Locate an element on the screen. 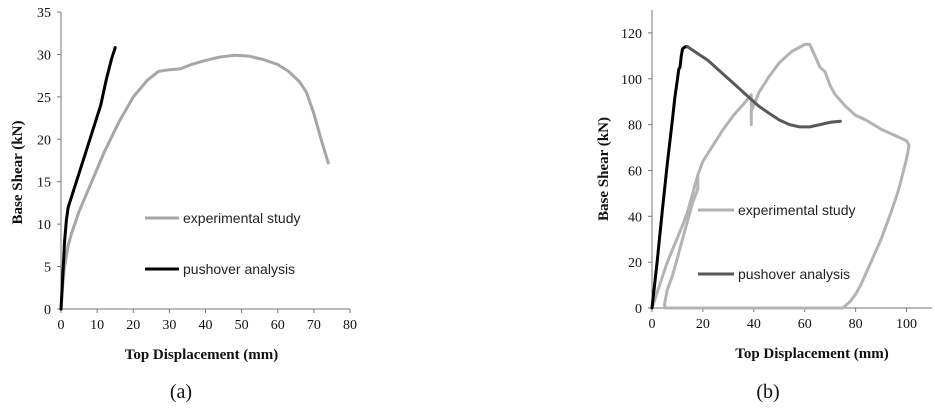  caption-a: (a) is located at coordinates (181, 392).